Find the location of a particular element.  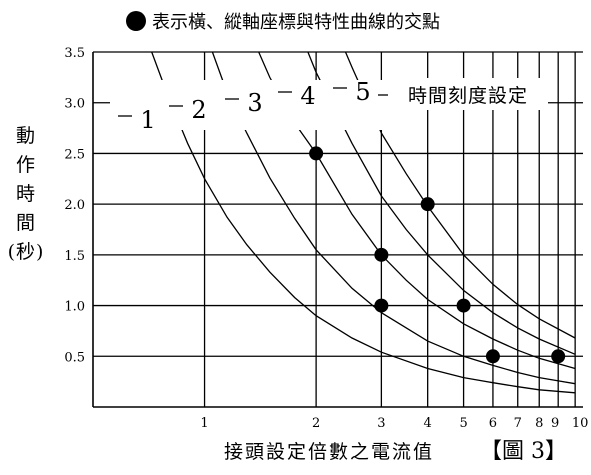

legend: 表示橫、縱軸座標與特性曲線的交點 is located at coordinates (283, 21).